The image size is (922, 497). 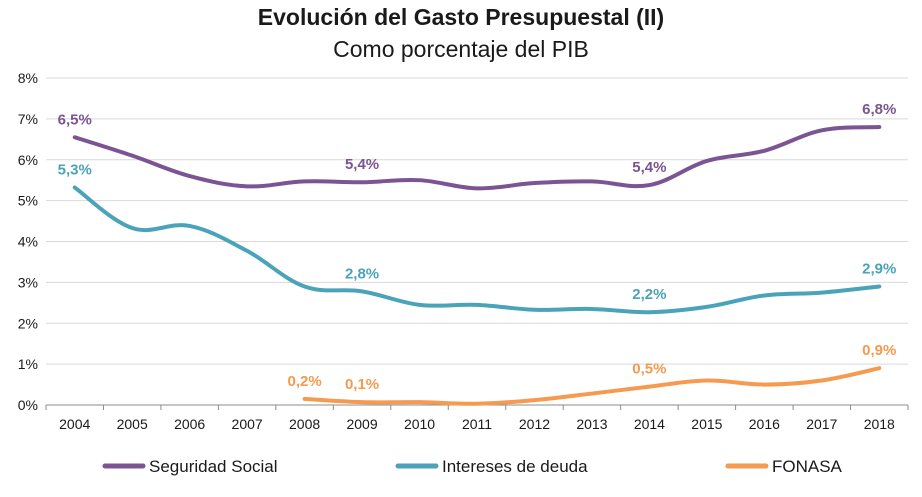 I want to click on legend-label-intereses-de-deuda: Intereses de deuda, so click(x=515, y=466).